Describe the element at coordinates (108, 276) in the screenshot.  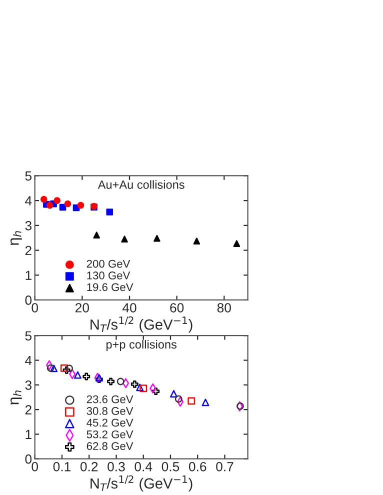
I see `legend-label: 130 GeV` at that location.